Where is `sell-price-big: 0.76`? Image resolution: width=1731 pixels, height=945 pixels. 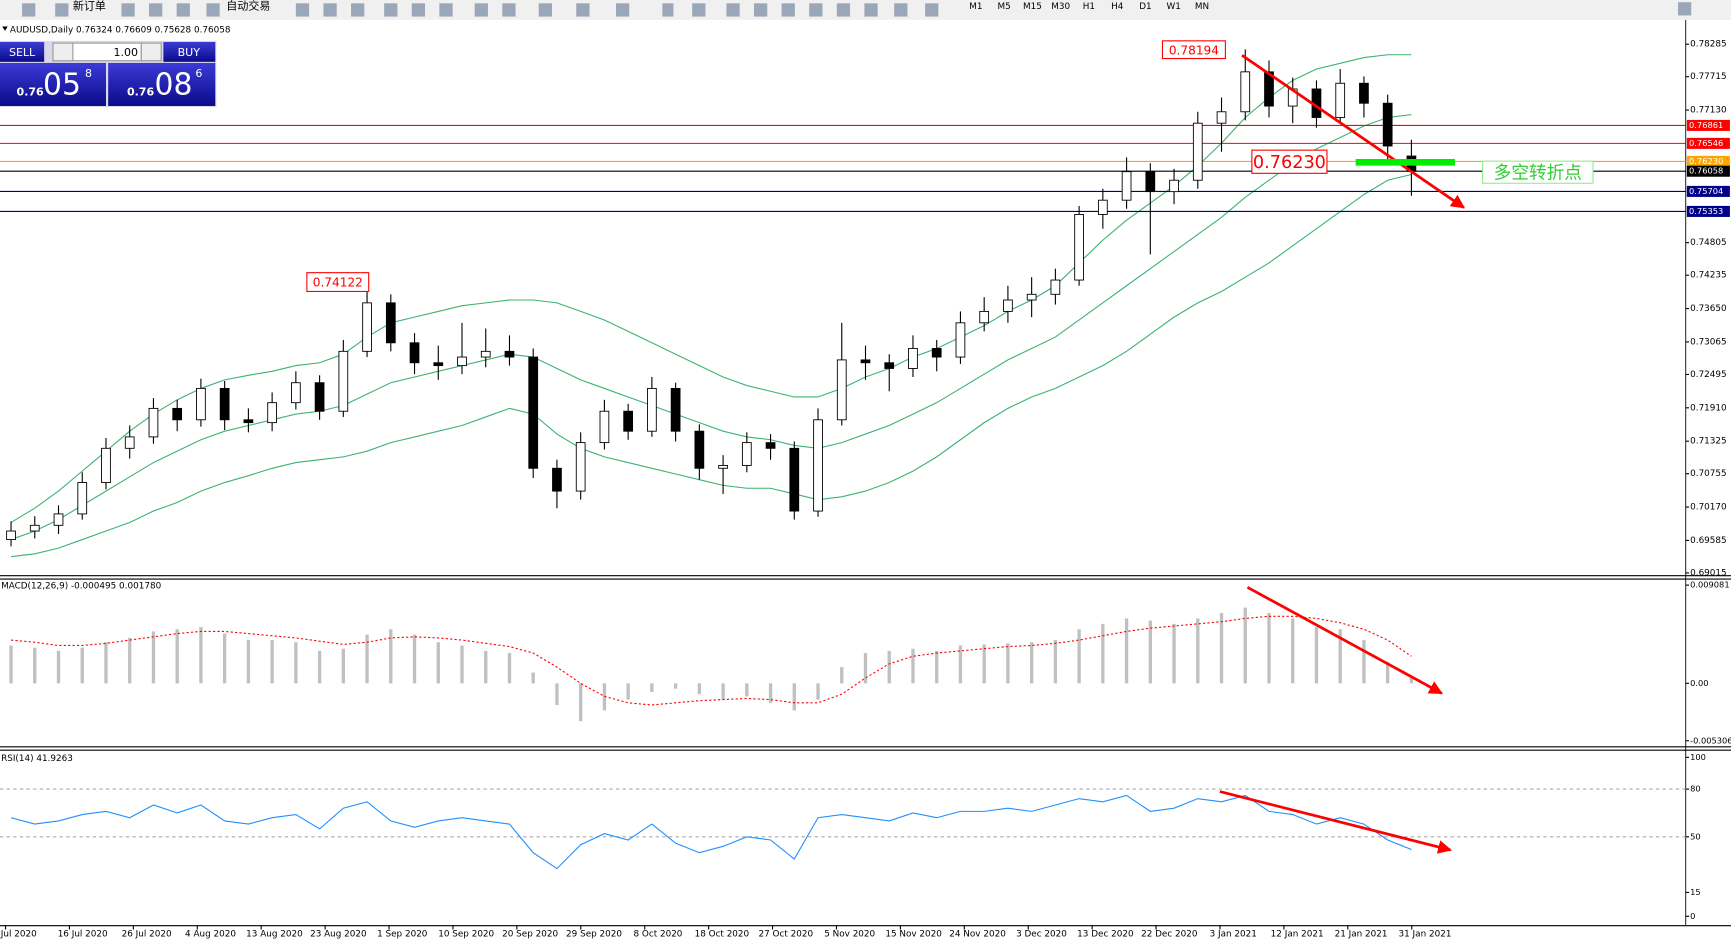
sell-price-big: 0.76 is located at coordinates (31, 92).